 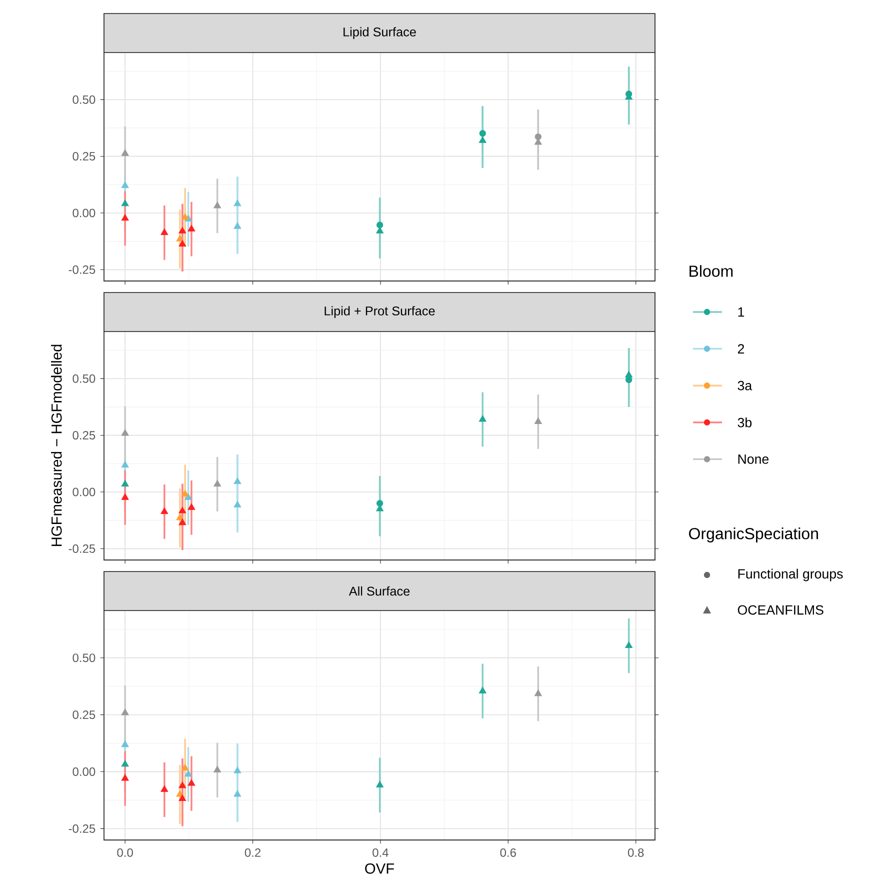 What do you see at coordinates (741, 349) in the screenshot?
I see `legend-label: 2` at bounding box center [741, 349].